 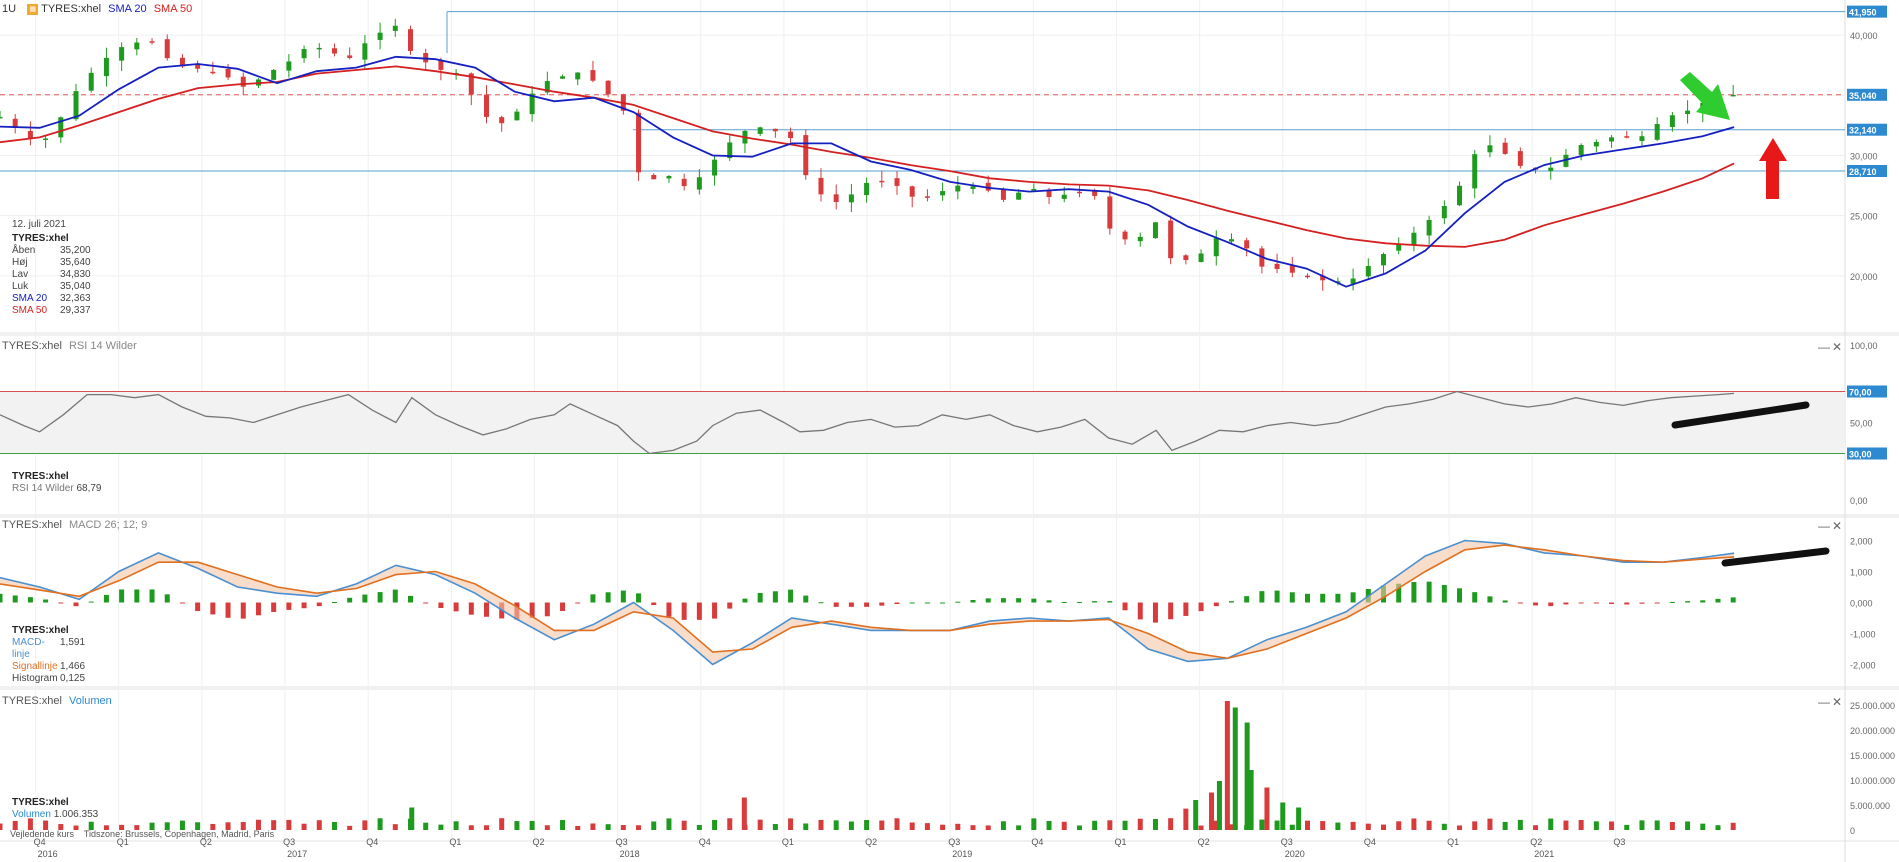 I want to click on interval-label: 1U, so click(x=9, y=9).